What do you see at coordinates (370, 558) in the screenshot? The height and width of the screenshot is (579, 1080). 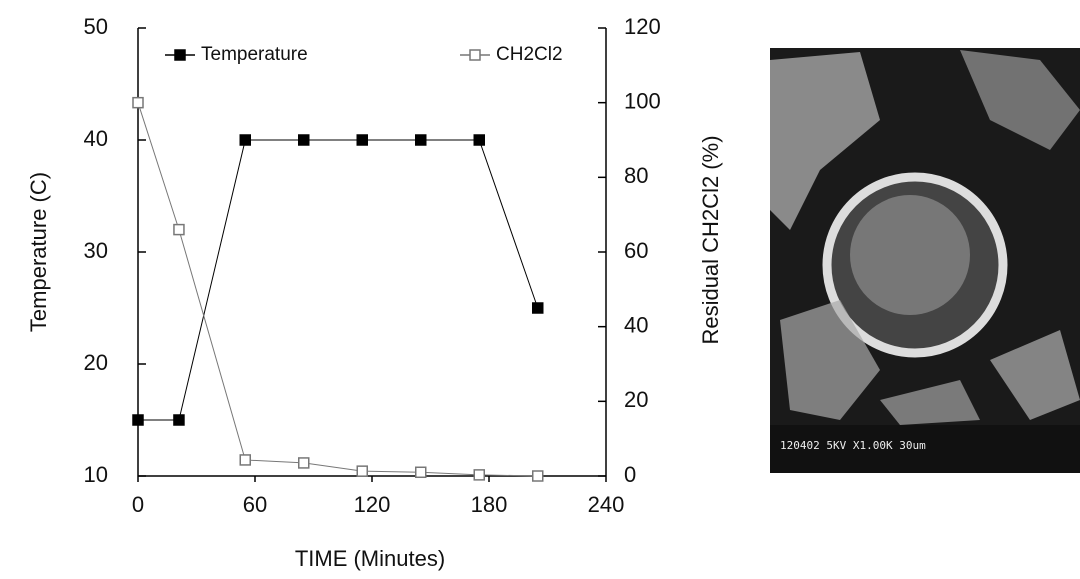 I see `x-axis-label: TIME (Minutes)` at bounding box center [370, 558].